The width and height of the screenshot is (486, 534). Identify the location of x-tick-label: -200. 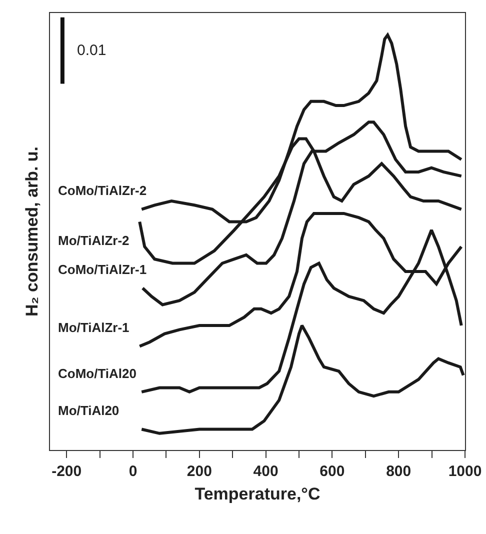
(67, 471).